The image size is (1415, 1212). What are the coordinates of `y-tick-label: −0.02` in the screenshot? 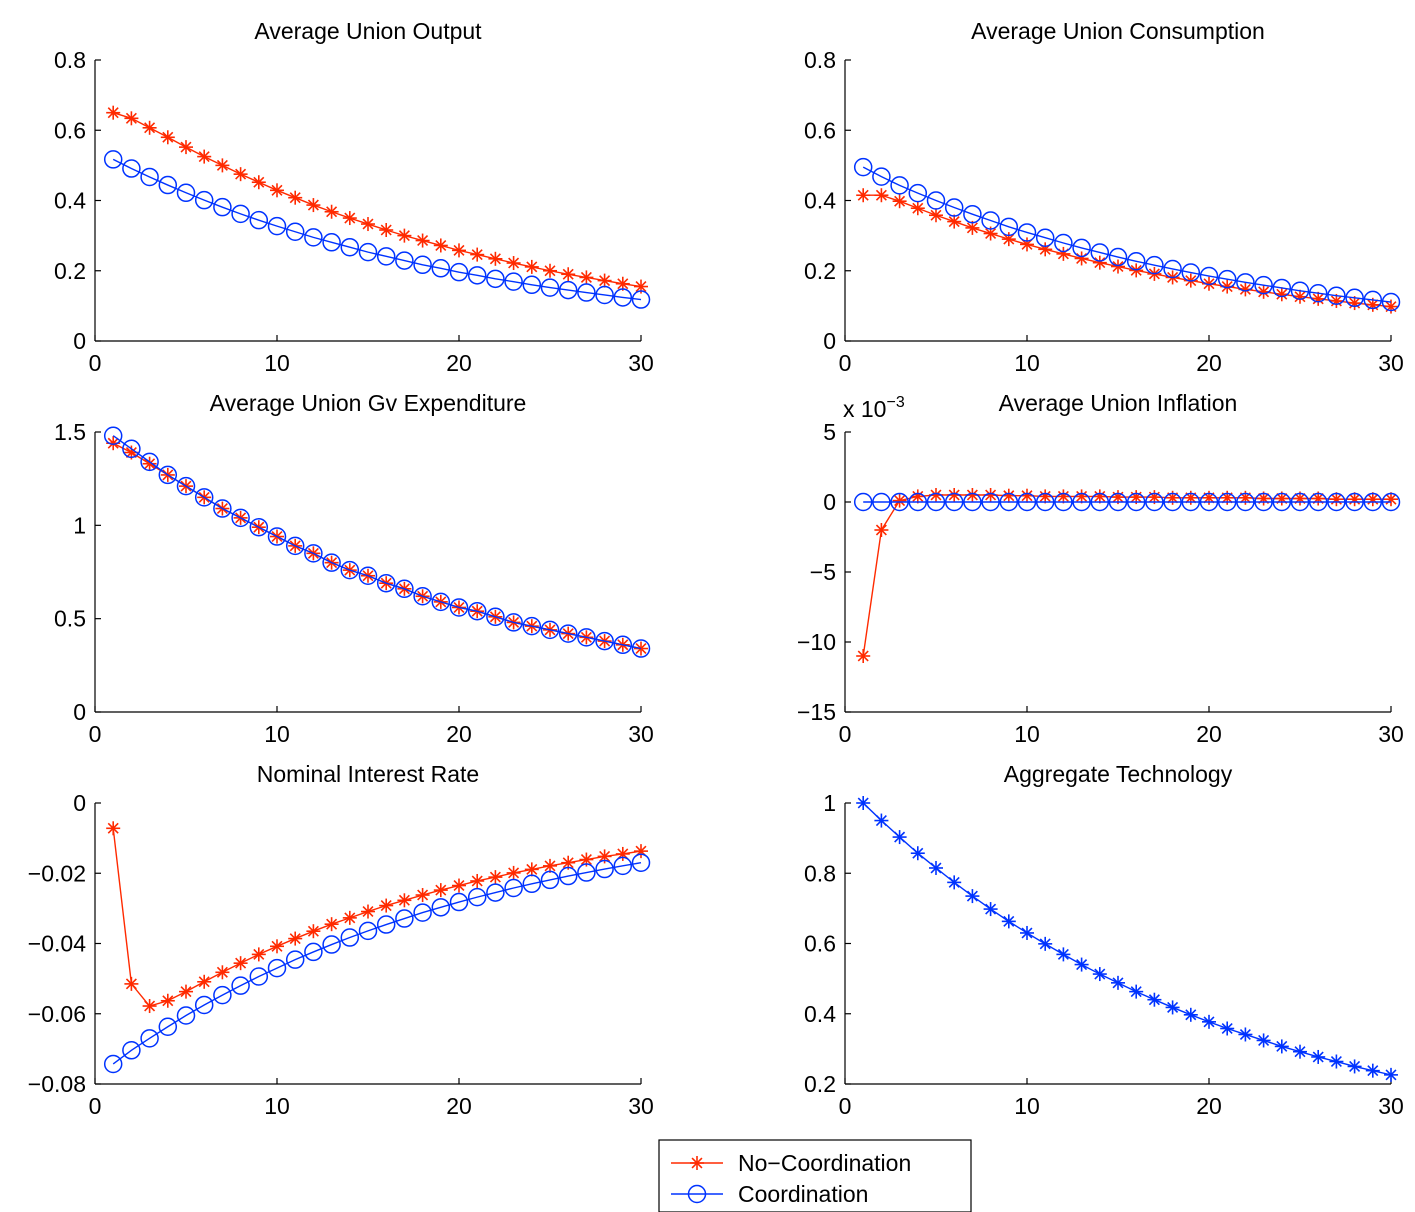 It's located at (57, 873).